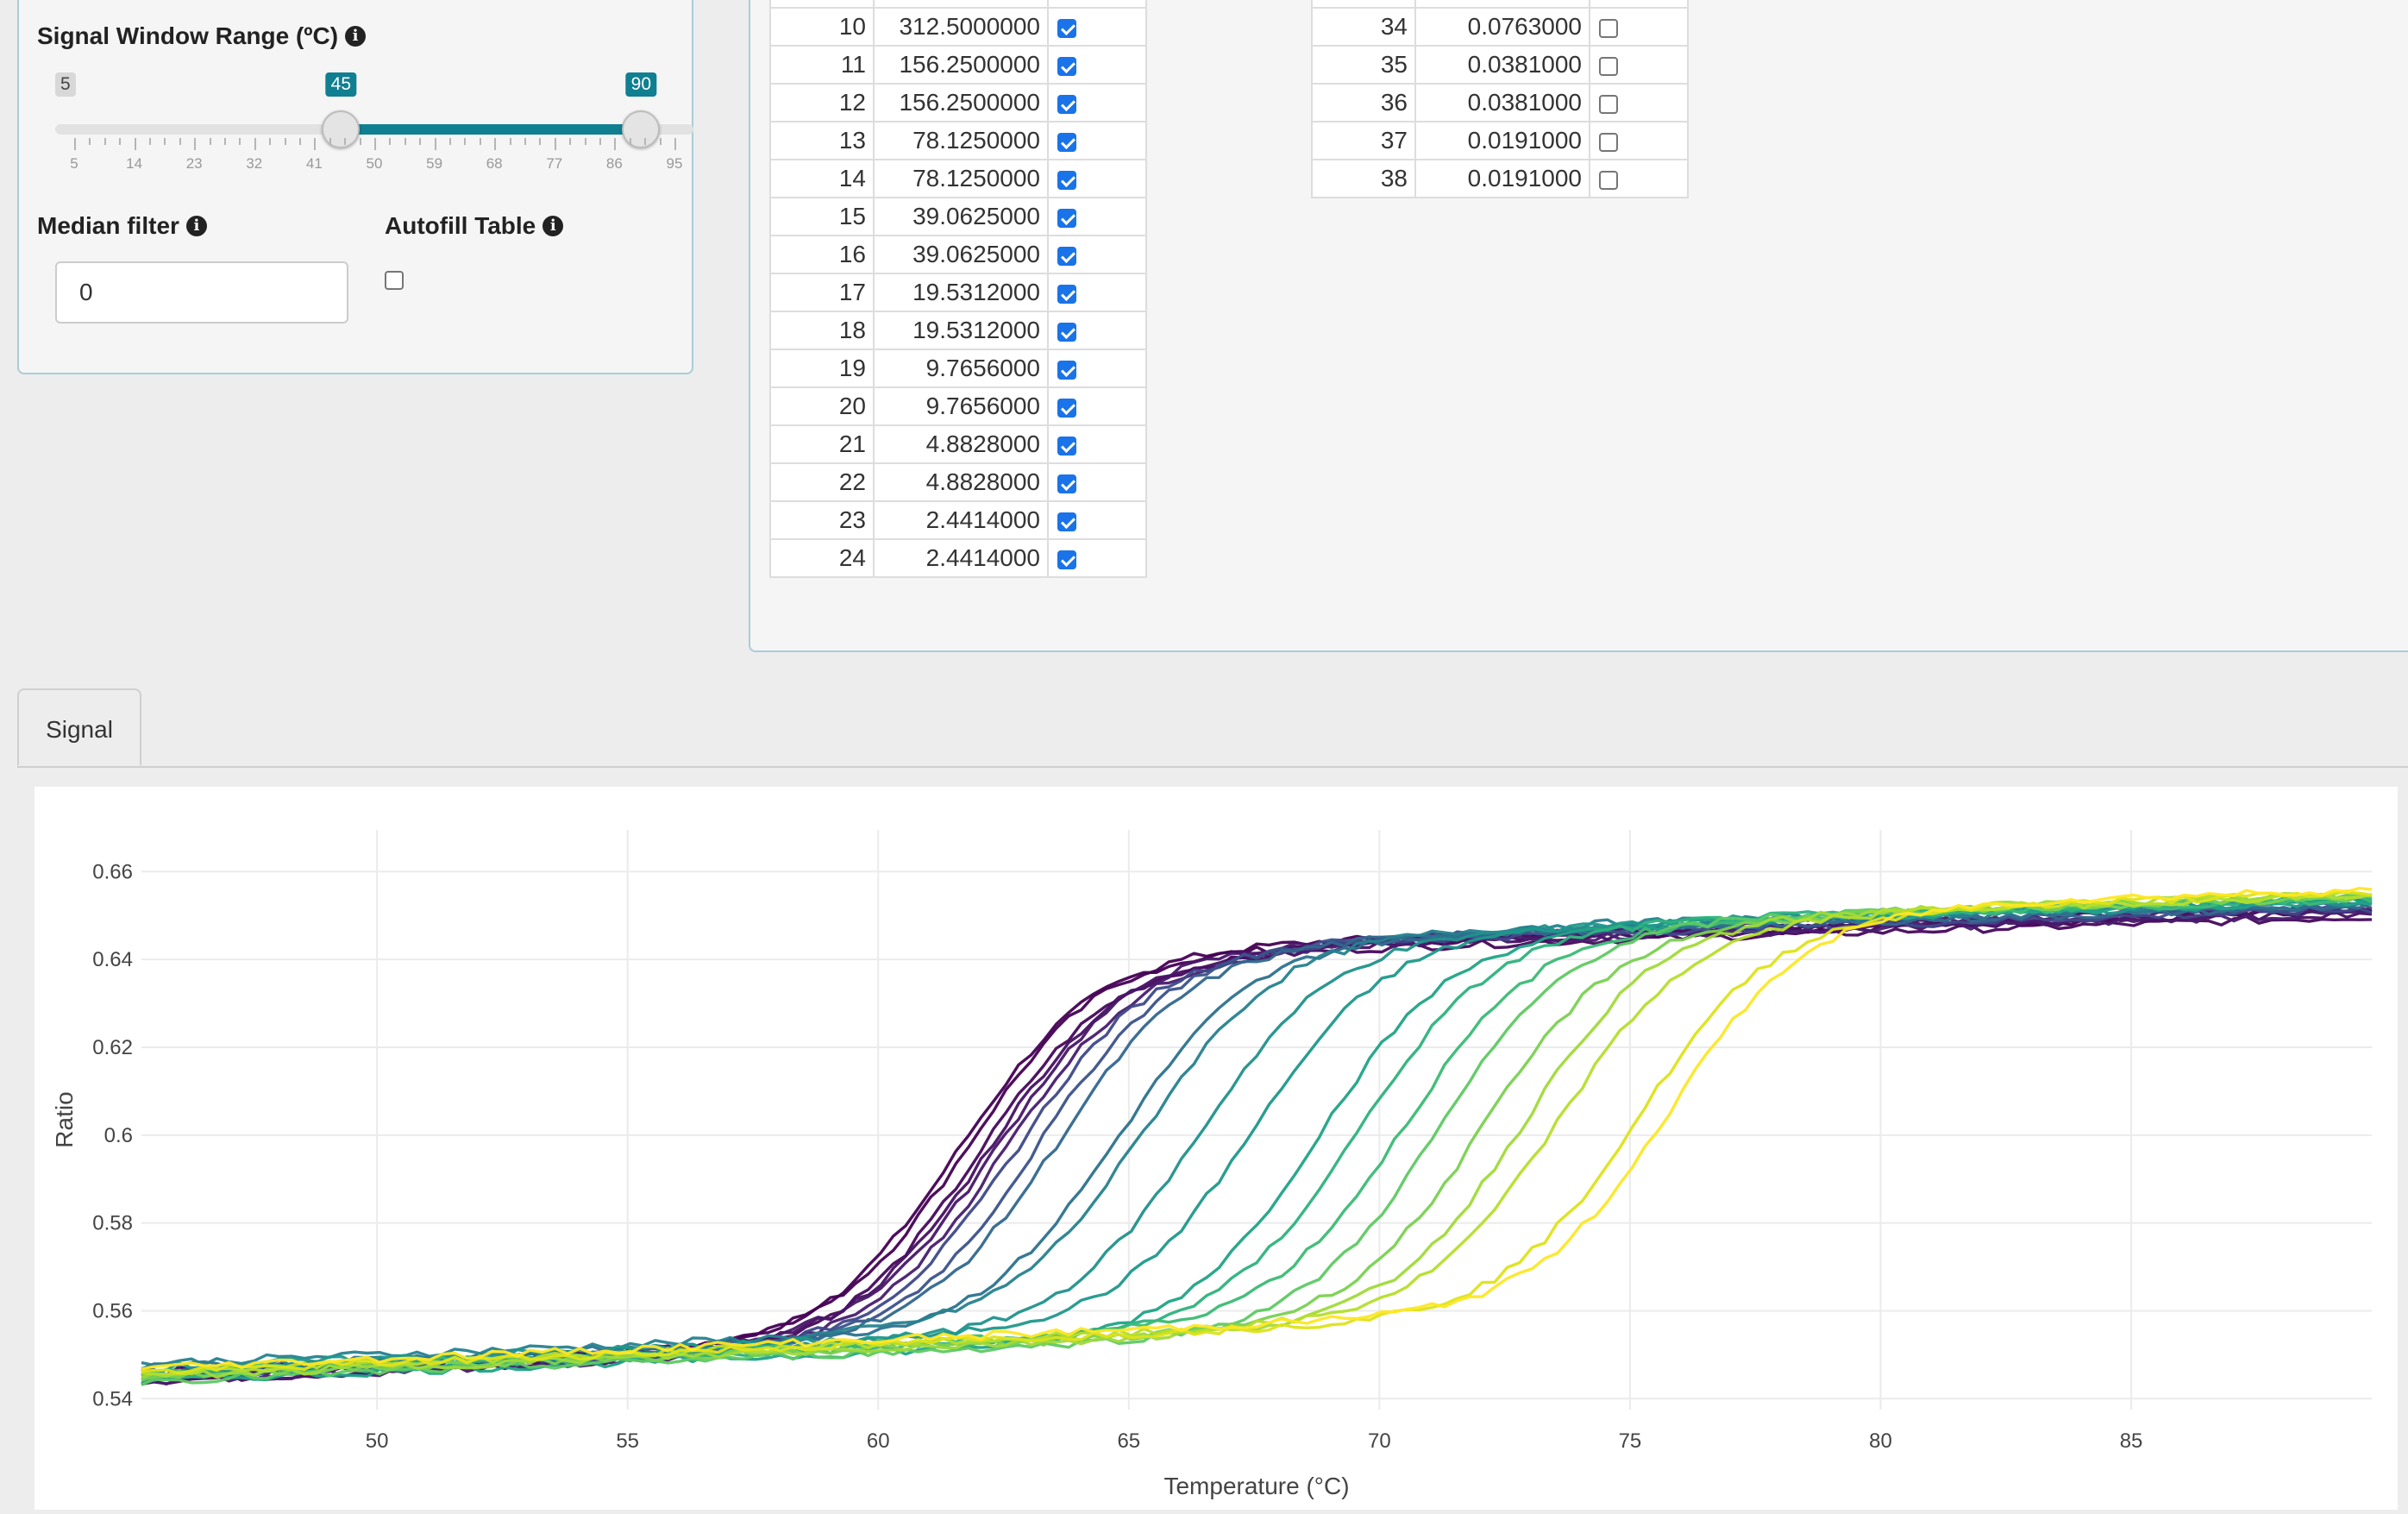 Image resolution: width=2408 pixels, height=1514 pixels. I want to click on table-cell-index: 16, so click(822, 254).